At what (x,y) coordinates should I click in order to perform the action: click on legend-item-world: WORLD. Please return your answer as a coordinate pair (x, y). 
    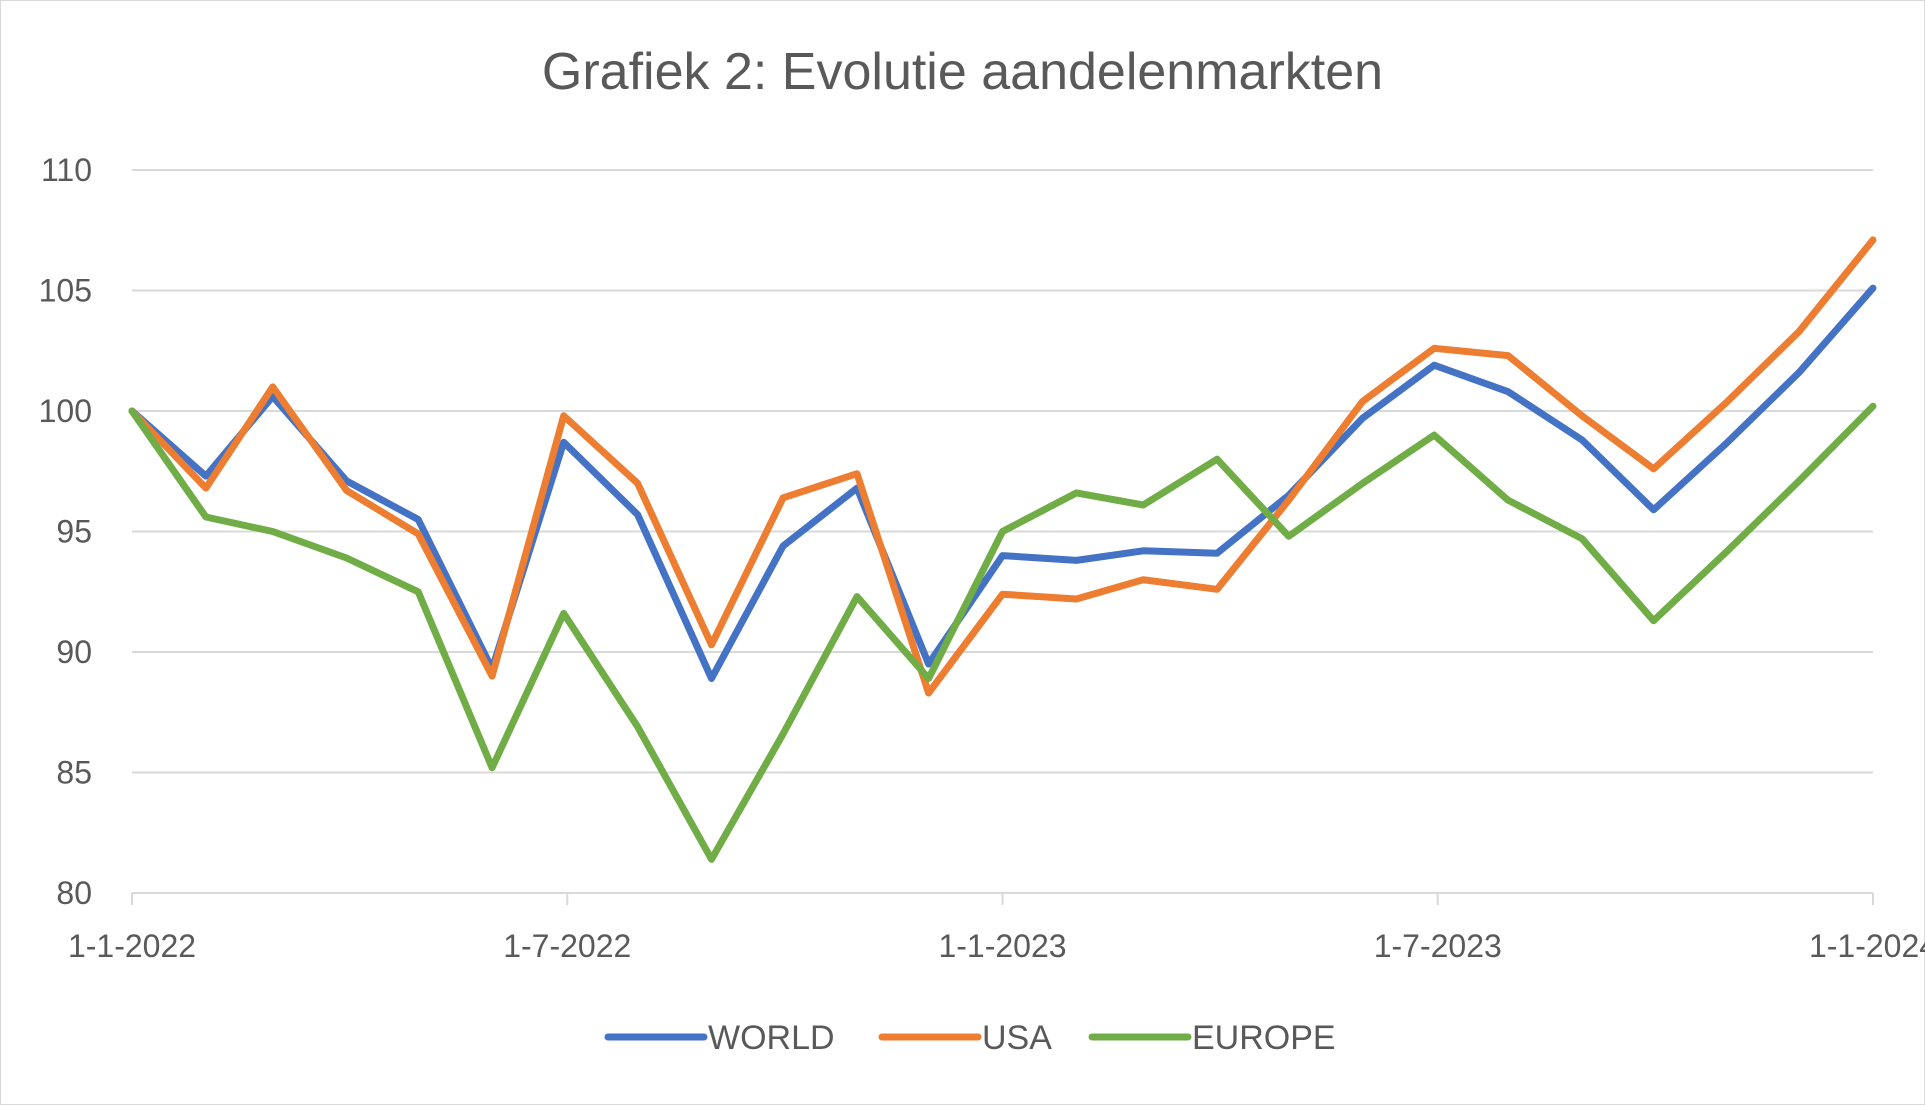
    Looking at the image, I should click on (719, 1038).